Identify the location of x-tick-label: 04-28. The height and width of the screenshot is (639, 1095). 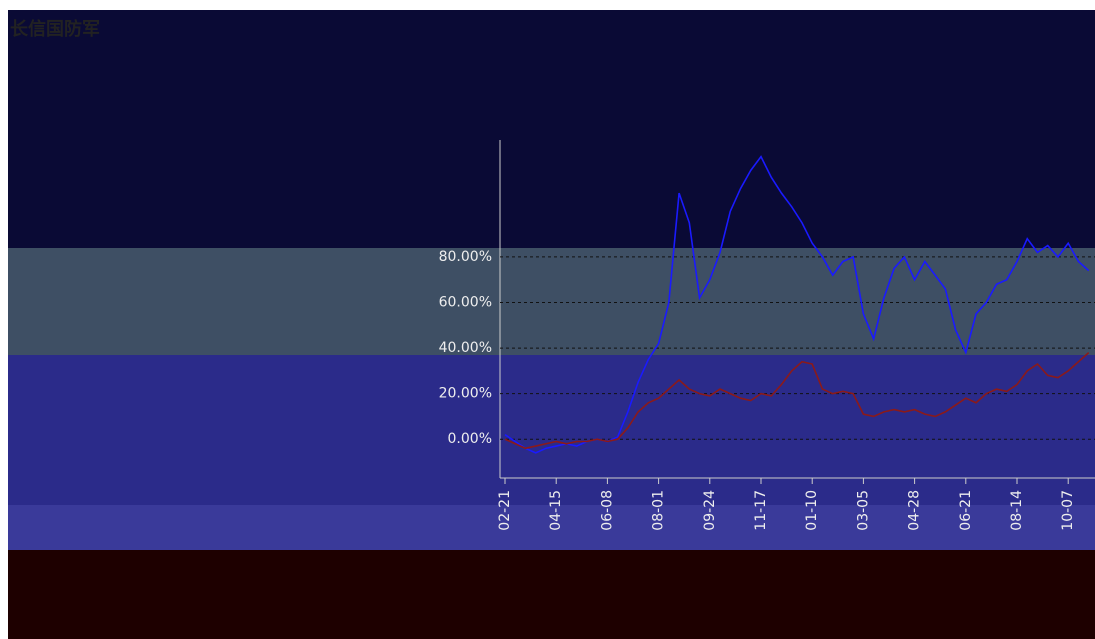
(915, 510).